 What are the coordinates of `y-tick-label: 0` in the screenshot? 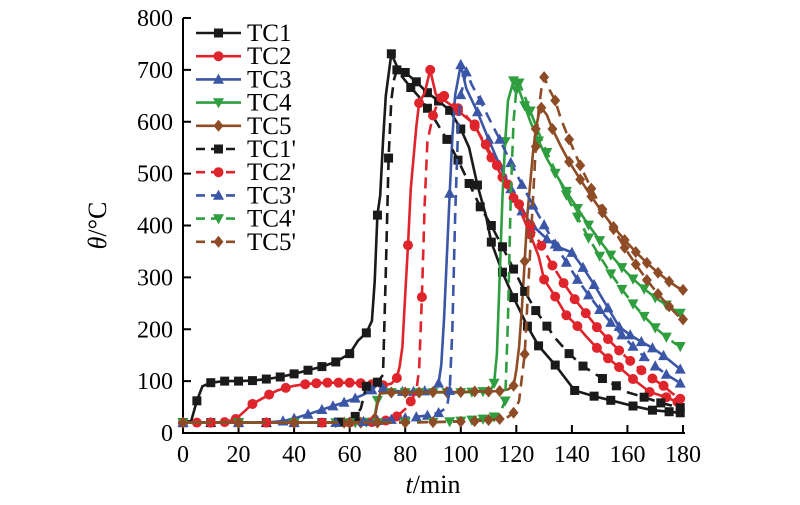 It's located at (167, 434).